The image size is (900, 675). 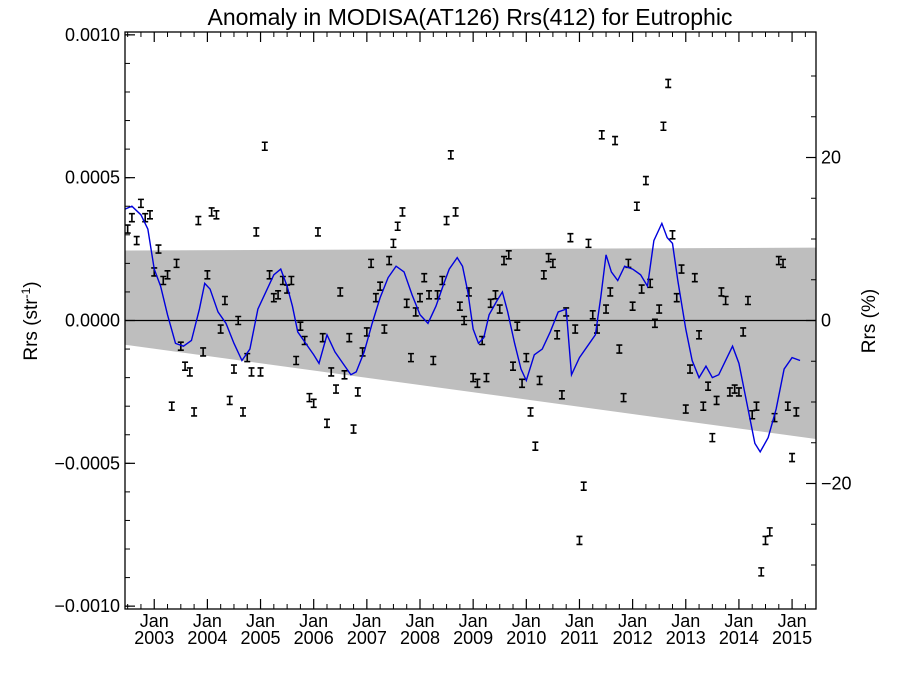 I want to click on y-axis-label-left-end: ), so click(x=31, y=284).